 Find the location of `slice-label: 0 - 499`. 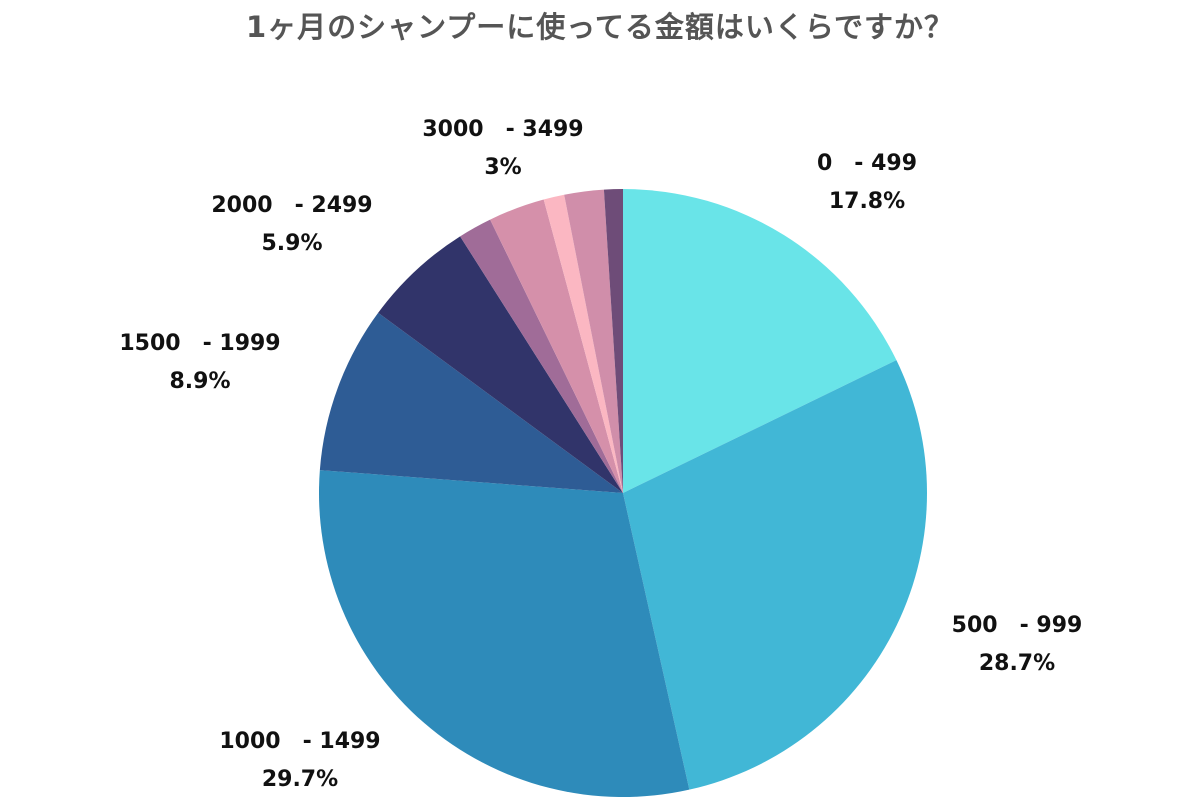

slice-label: 0 - 499 is located at coordinates (867, 163).